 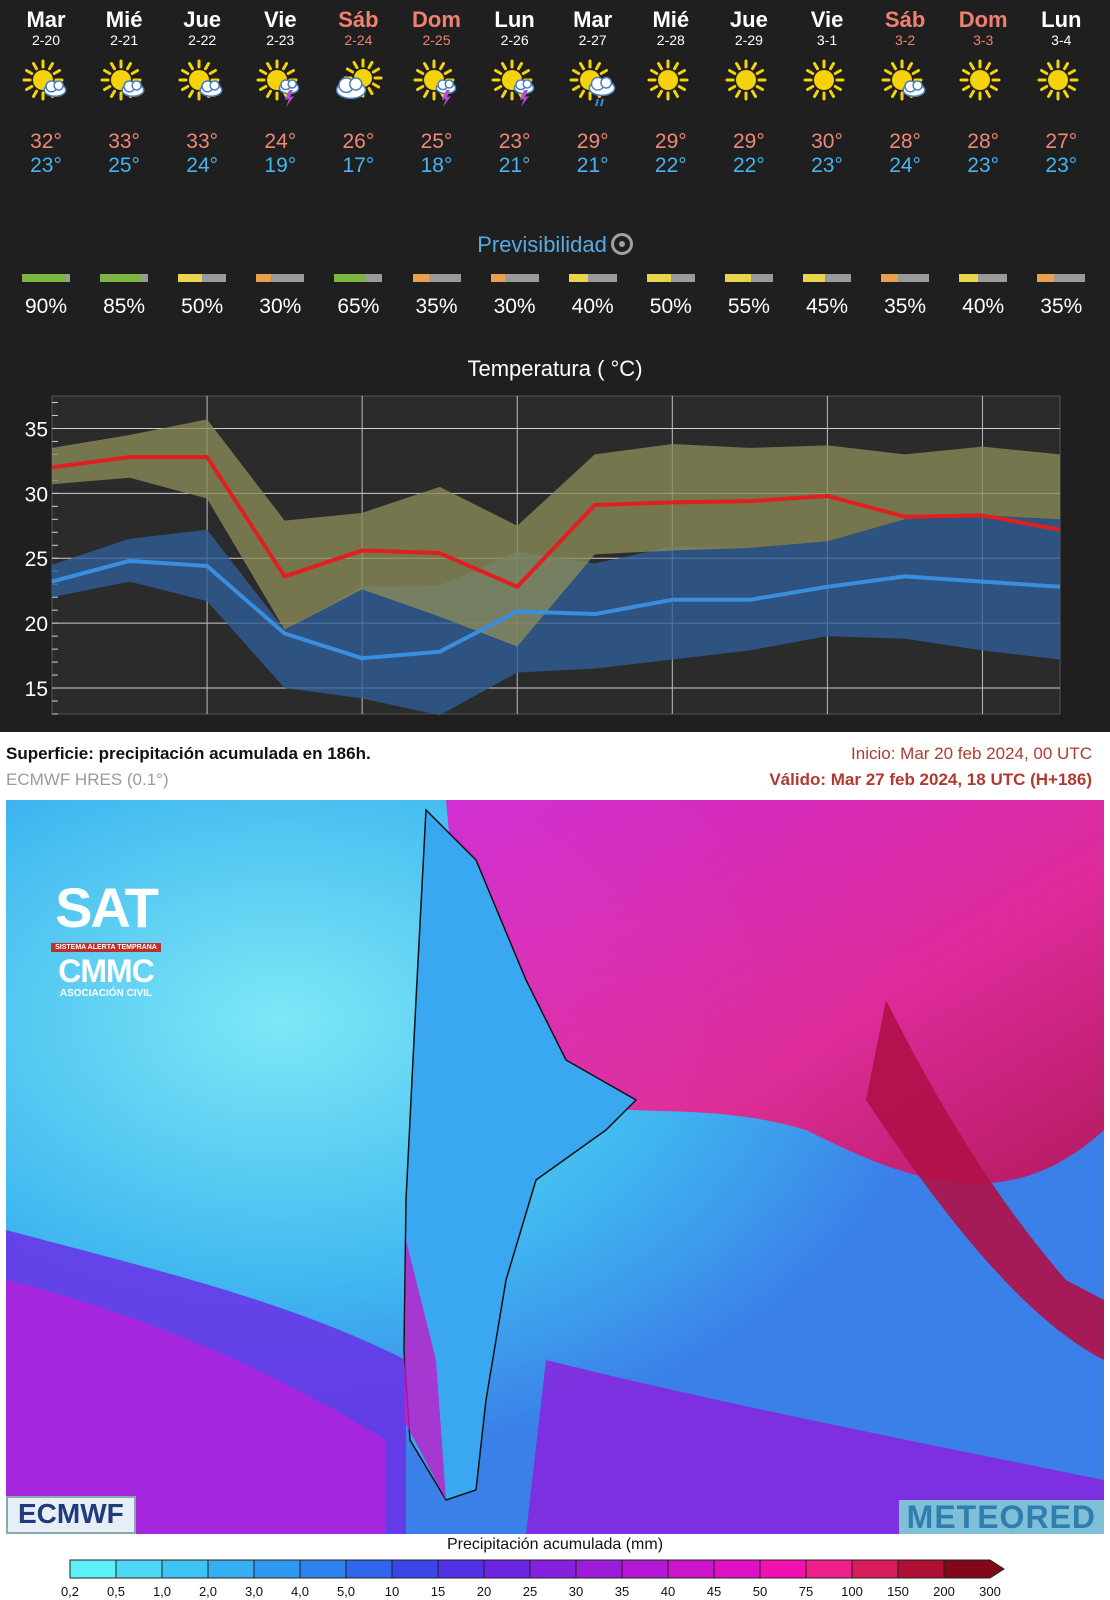 What do you see at coordinates (1061, 306) in the screenshot?
I see `predictability-value: 35%` at bounding box center [1061, 306].